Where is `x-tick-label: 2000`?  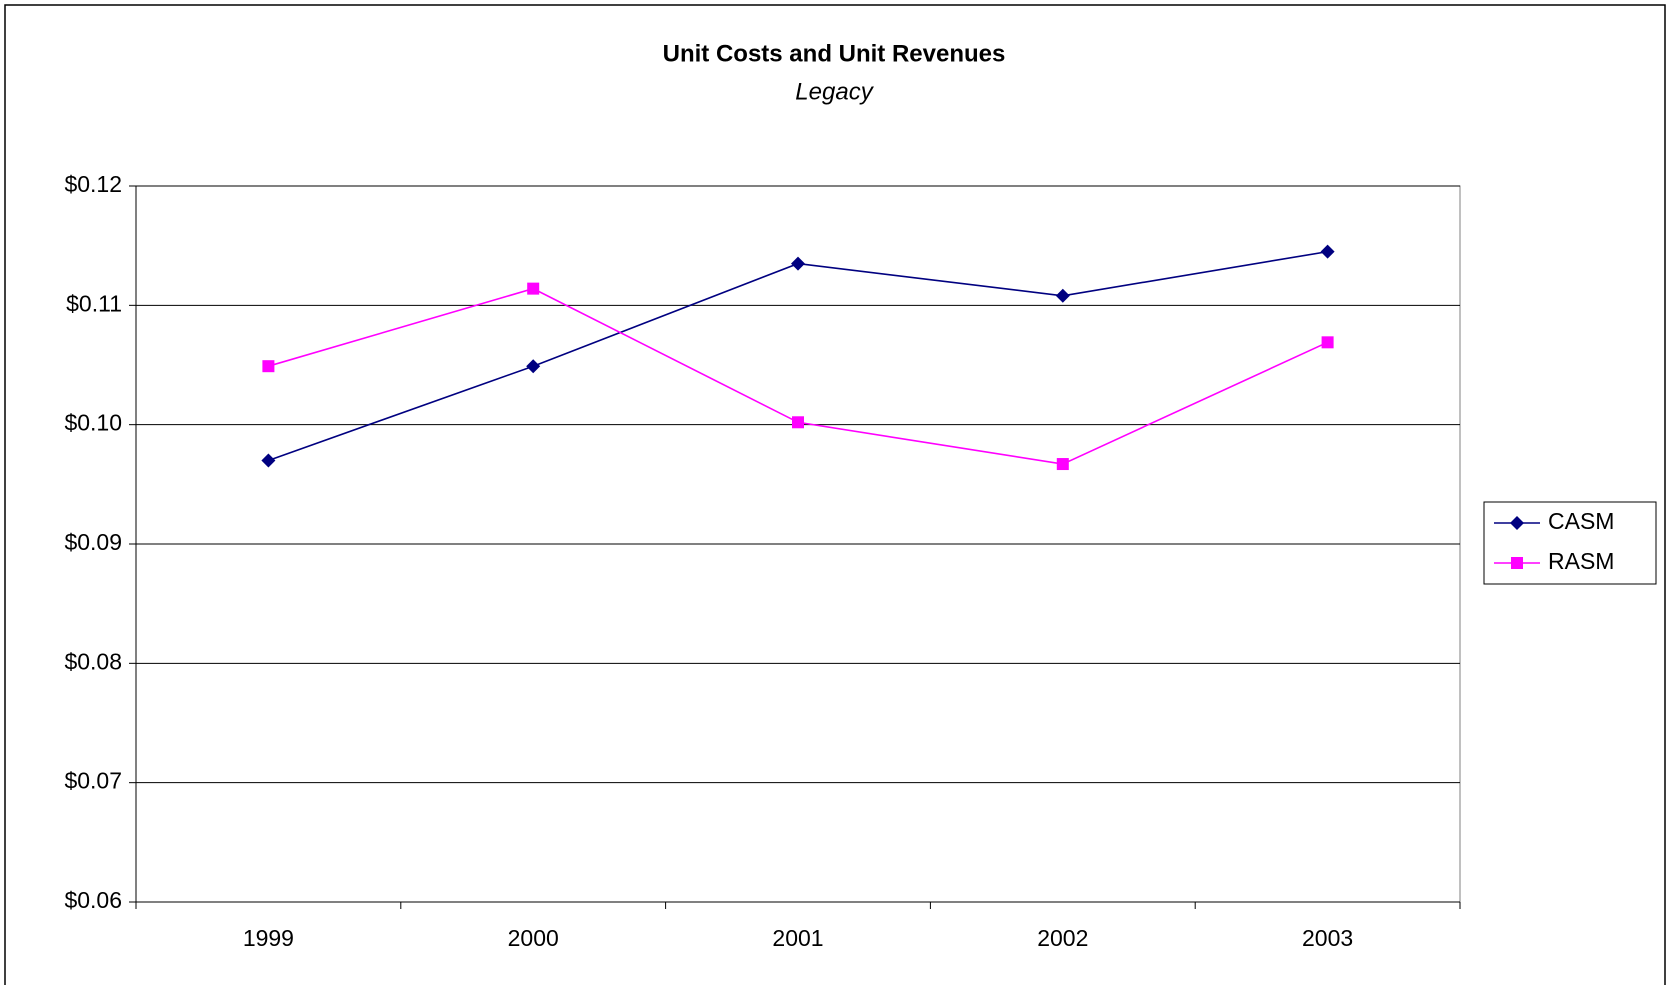 x-tick-label: 2000 is located at coordinates (533, 938).